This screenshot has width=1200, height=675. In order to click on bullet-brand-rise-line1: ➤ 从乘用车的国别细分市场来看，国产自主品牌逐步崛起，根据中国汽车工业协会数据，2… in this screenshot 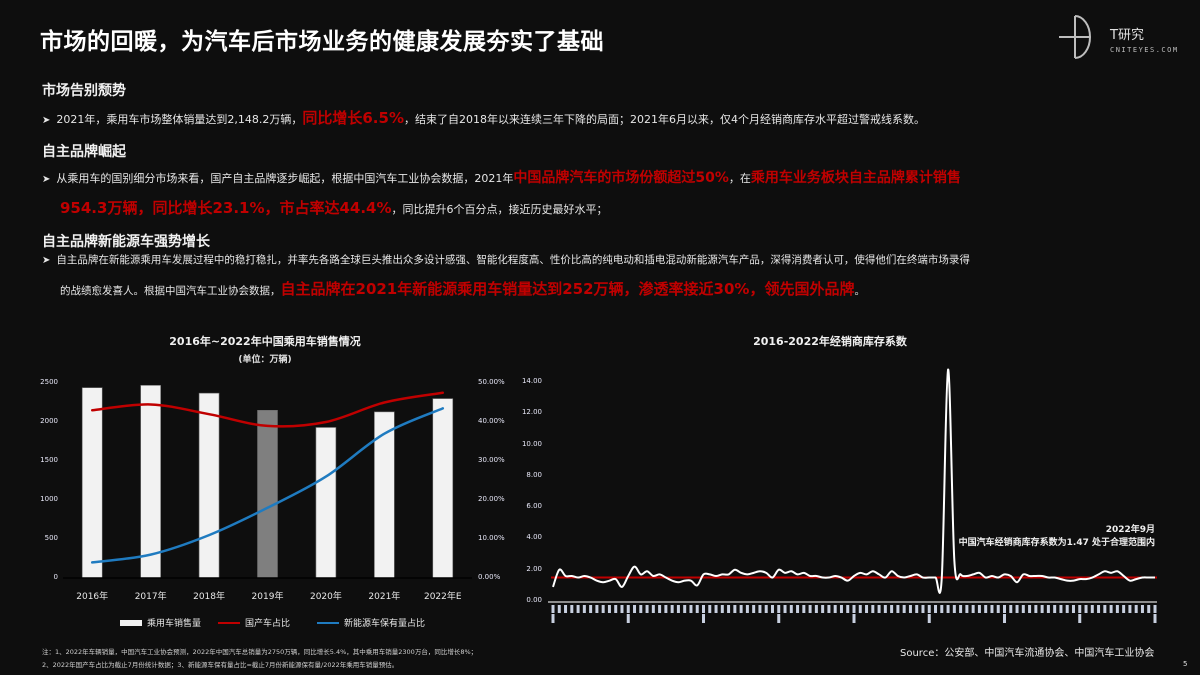, I will do `click(501, 179)`.